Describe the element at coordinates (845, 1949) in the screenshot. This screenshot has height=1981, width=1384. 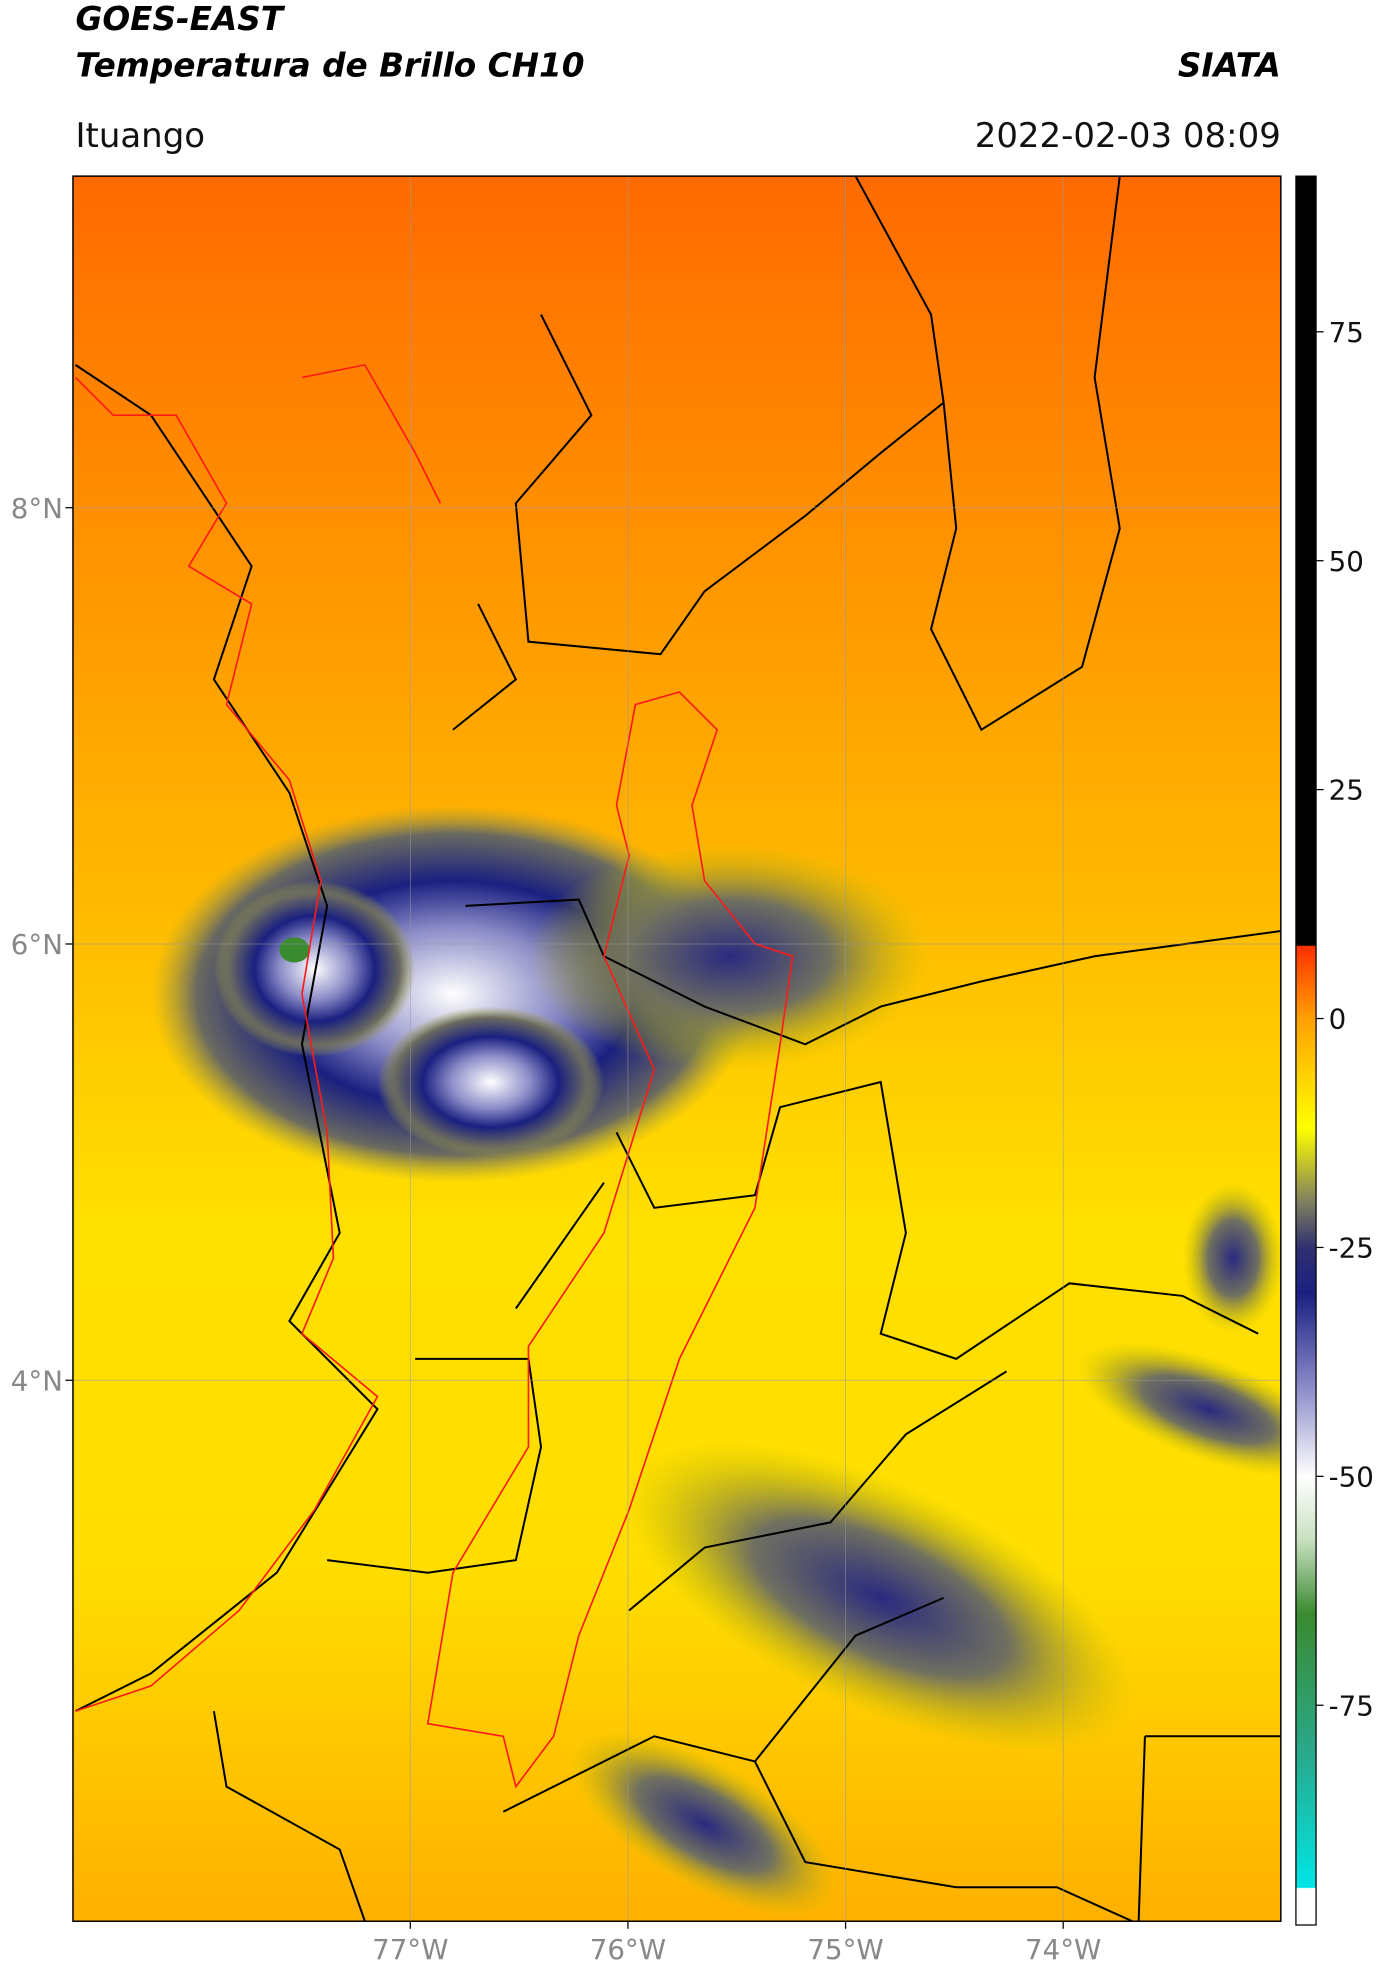
I see `lon-tick-label: 75°W` at that location.